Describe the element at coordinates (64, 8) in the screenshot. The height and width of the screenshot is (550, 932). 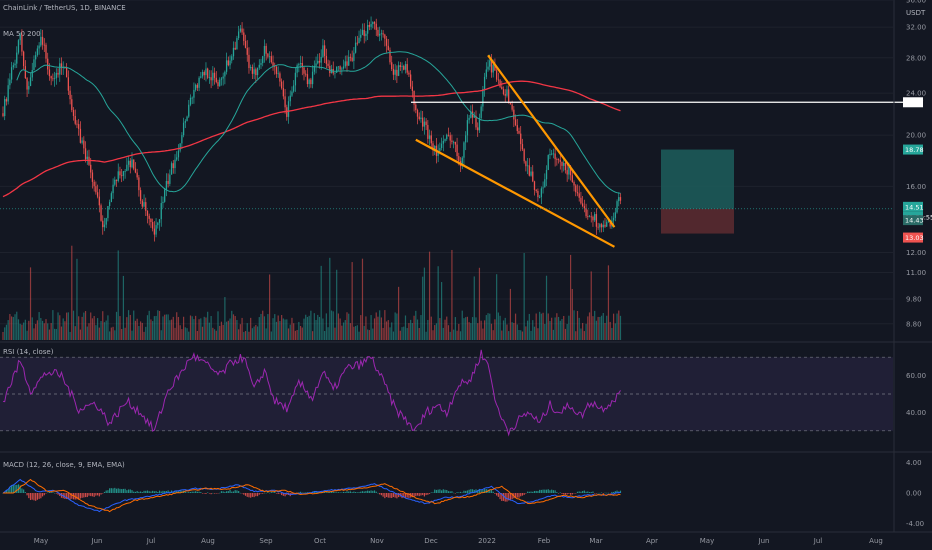
I see `symbol-title: ChainLink / TetherUS, 1D, BINANCE` at that location.